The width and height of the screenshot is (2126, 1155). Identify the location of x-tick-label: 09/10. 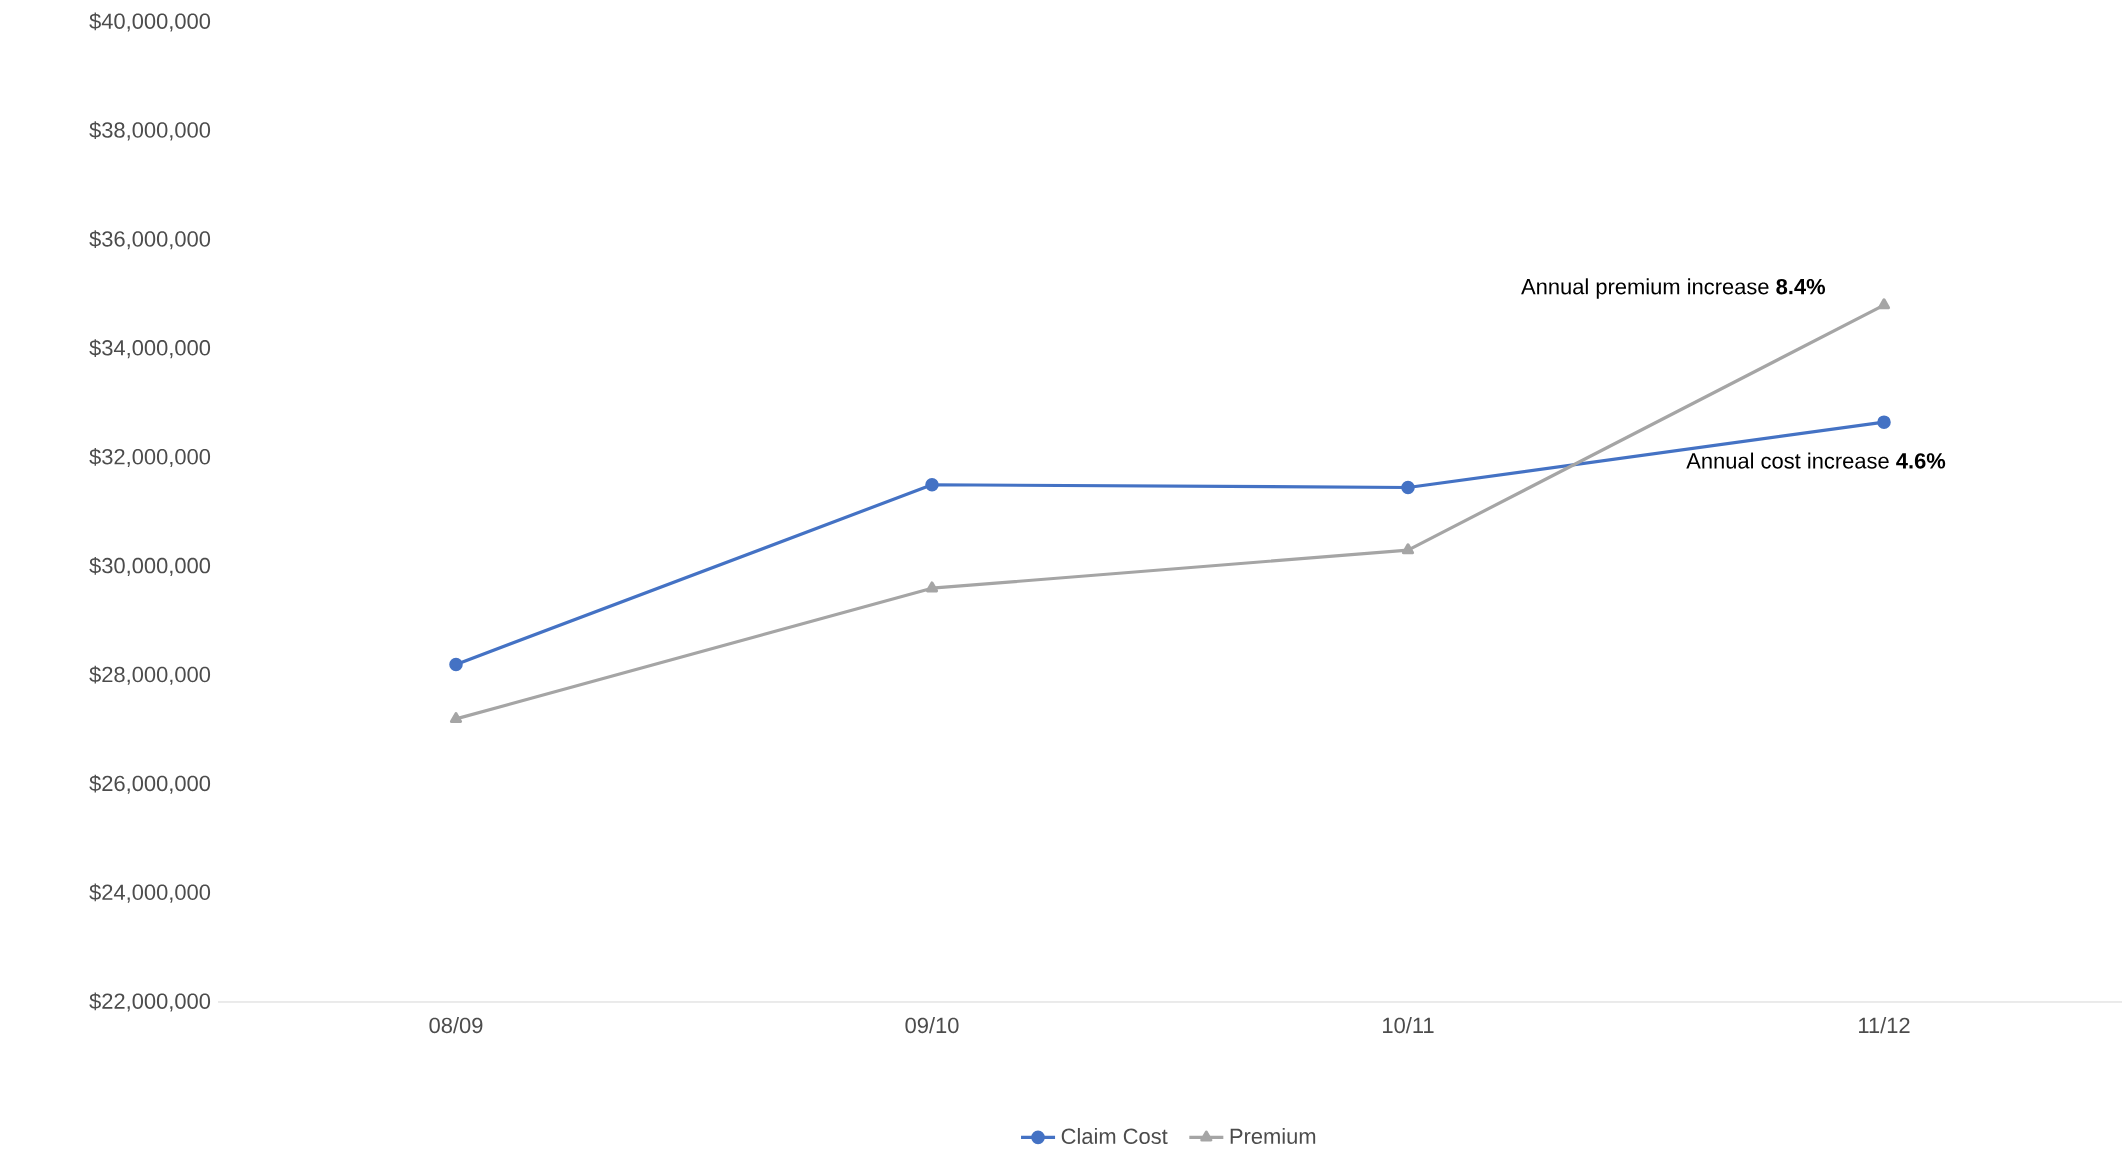
(932, 1025).